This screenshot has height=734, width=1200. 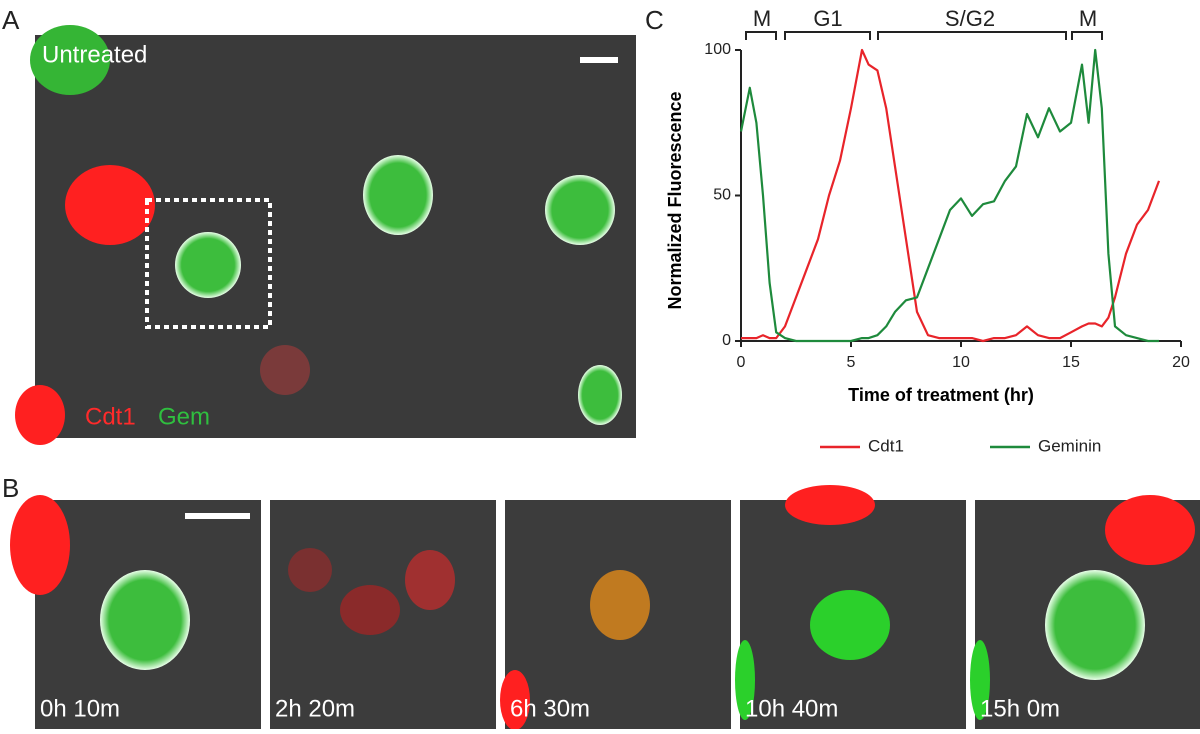 What do you see at coordinates (1020, 708) in the screenshot?
I see `timepoint-label: 15h 0m` at bounding box center [1020, 708].